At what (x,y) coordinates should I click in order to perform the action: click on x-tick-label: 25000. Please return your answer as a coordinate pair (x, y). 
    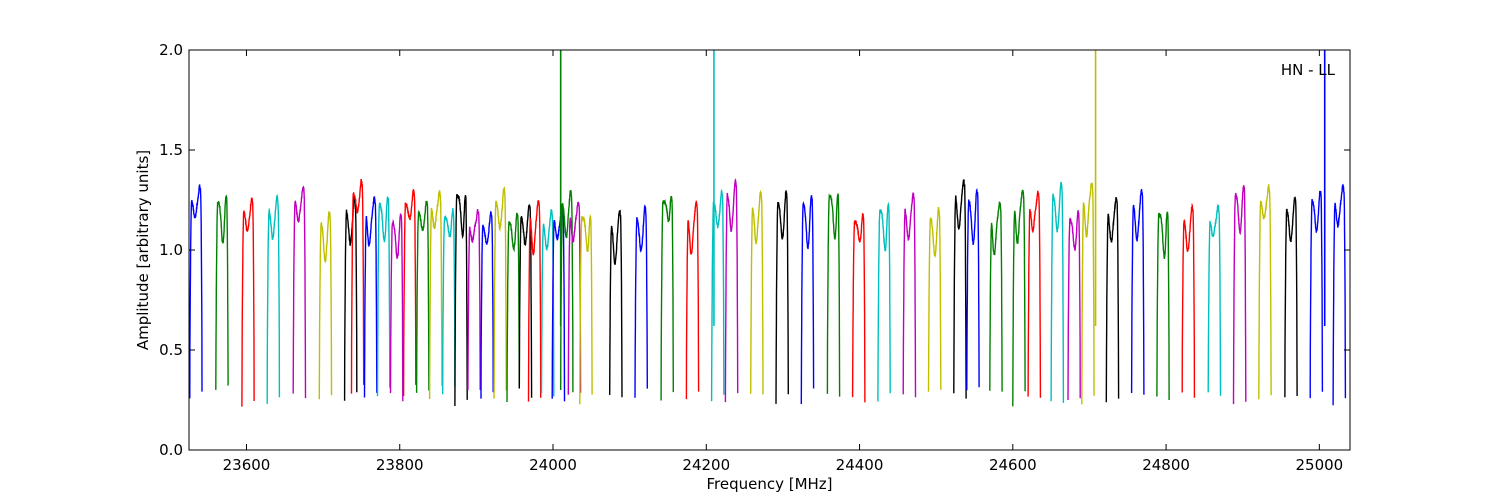
    Looking at the image, I should click on (1319, 465).